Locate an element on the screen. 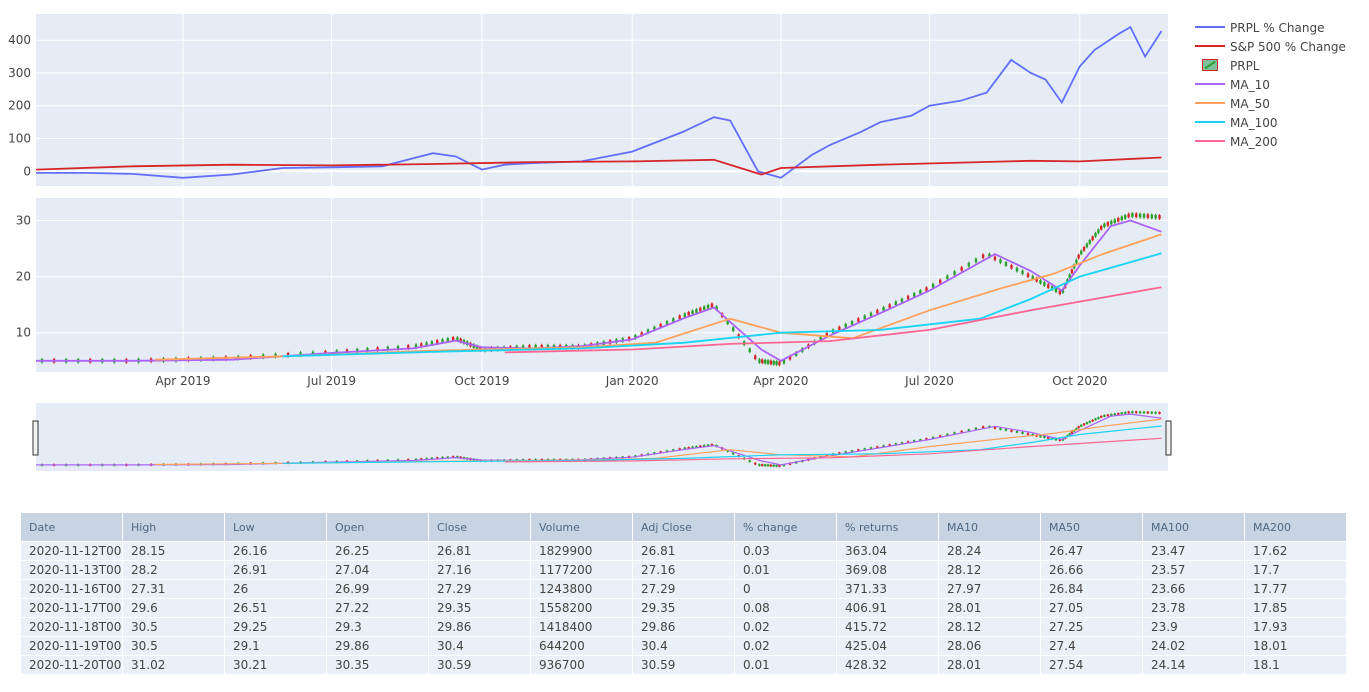 The width and height of the screenshot is (1369, 692). legend-label: MA_100 is located at coordinates (1254, 122).